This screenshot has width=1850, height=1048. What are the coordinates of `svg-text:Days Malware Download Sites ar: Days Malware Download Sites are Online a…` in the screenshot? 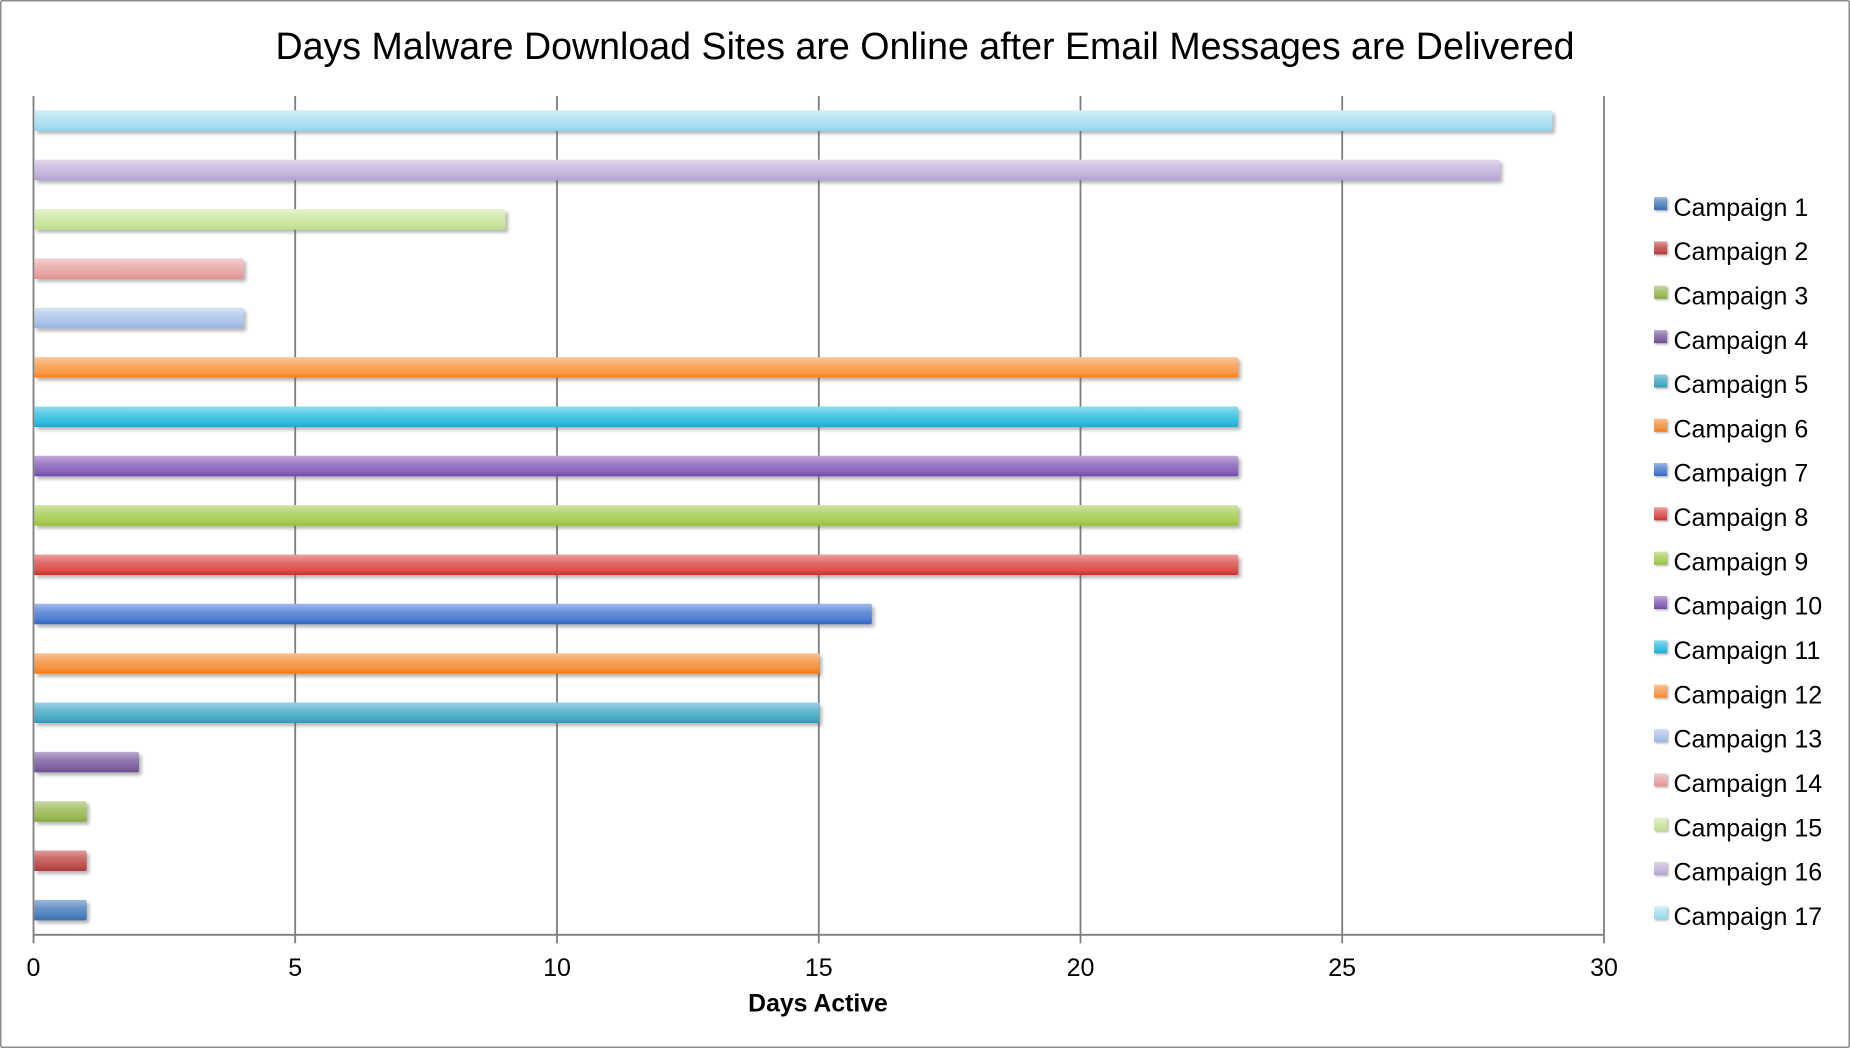 It's located at (924, 46).